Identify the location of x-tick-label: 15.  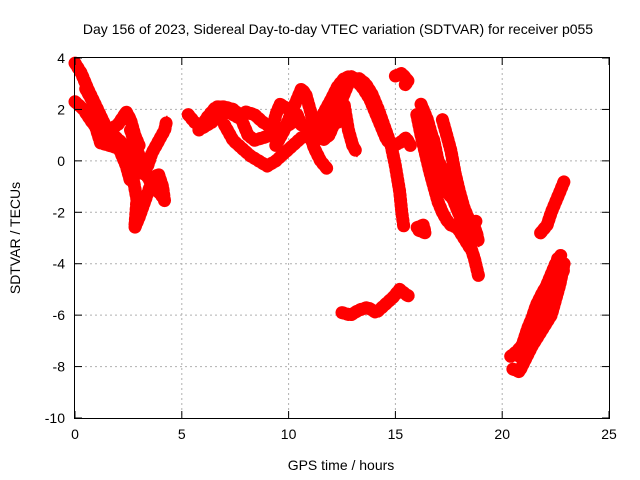
(396, 434).